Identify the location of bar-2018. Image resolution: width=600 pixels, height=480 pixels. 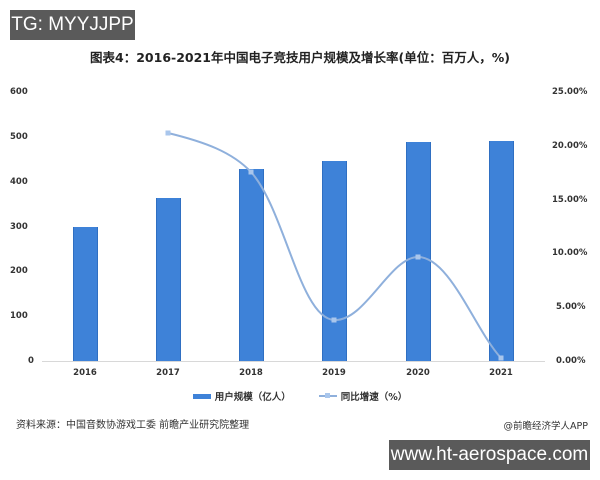
(251, 265).